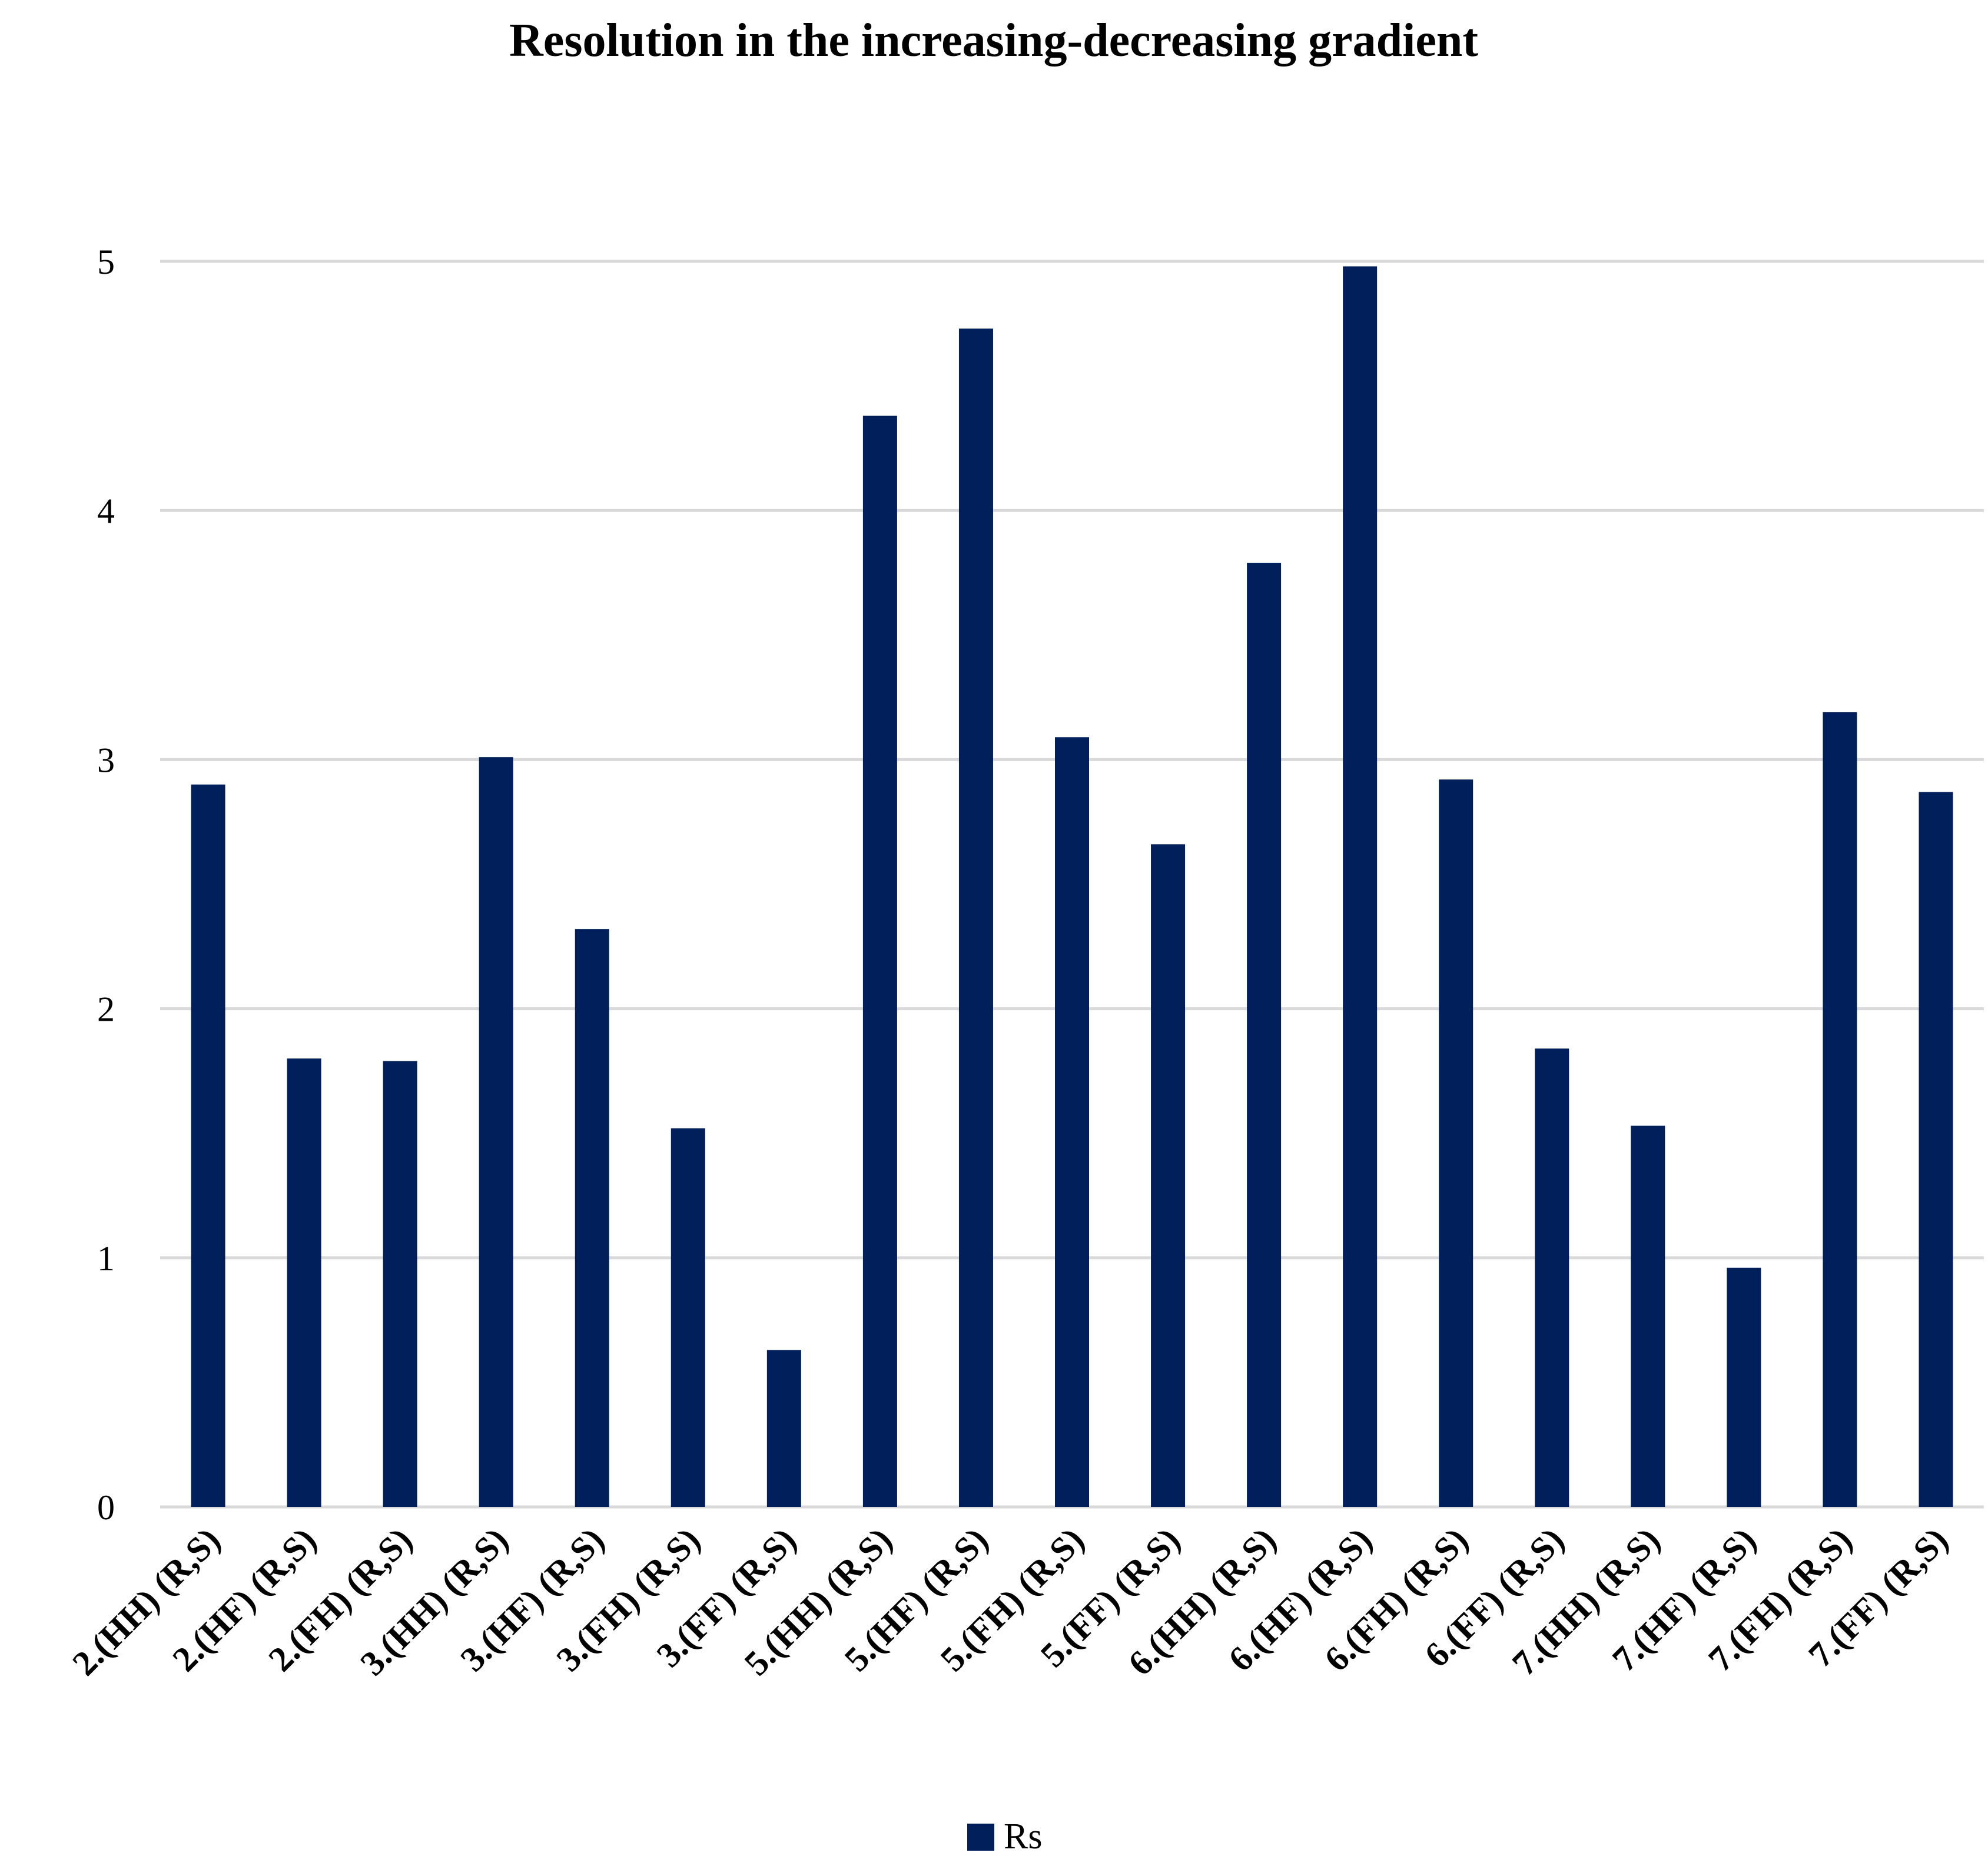 The image size is (1988, 1856). Describe the element at coordinates (106, 1009) in the screenshot. I see `y-tick-label: 2` at that location.